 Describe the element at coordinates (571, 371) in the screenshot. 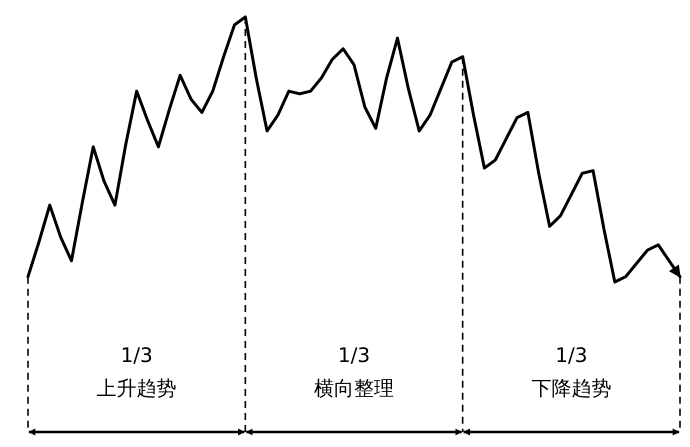

I see `text: 1/3 下降趋势` at that location.